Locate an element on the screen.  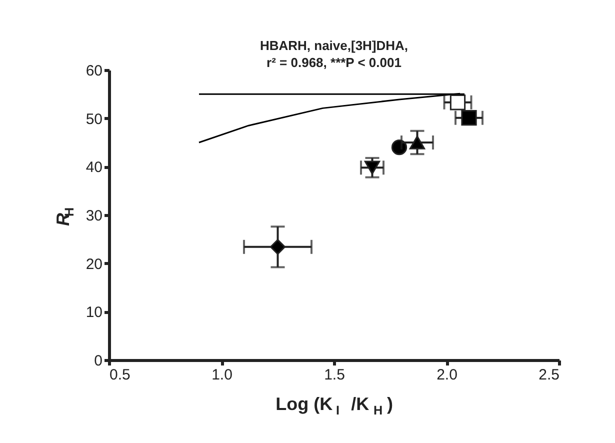
y-axis-title: RH is located at coordinates (64, 216).